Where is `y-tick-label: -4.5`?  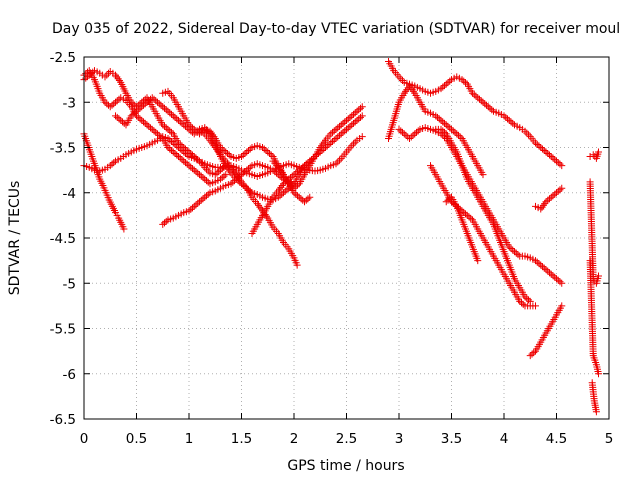
y-tick-label: -4.5 is located at coordinates (63, 239).